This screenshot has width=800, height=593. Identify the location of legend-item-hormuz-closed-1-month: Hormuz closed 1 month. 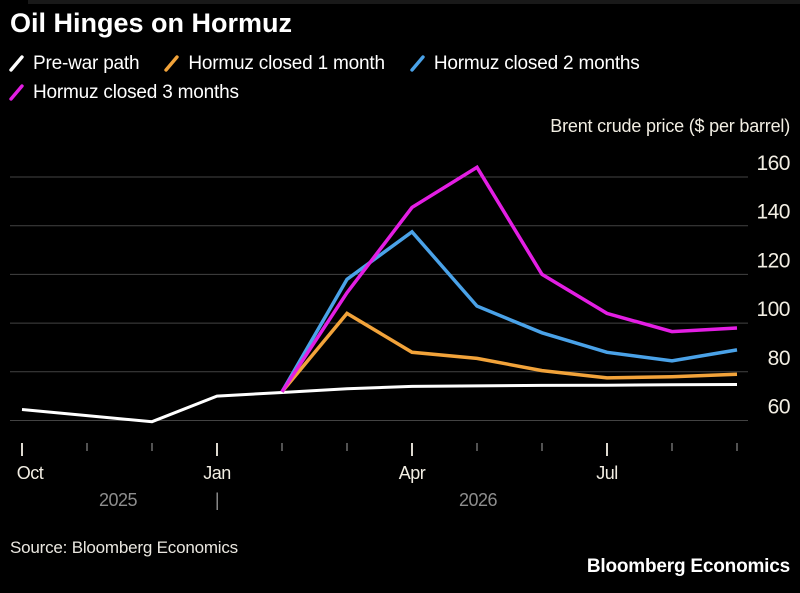
(274, 64).